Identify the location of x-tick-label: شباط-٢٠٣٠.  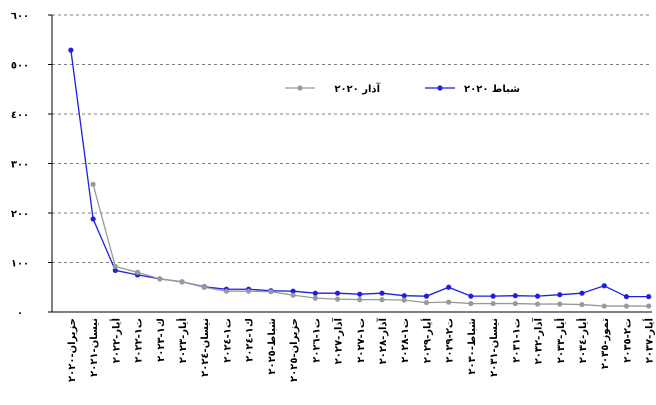
(472, 346).